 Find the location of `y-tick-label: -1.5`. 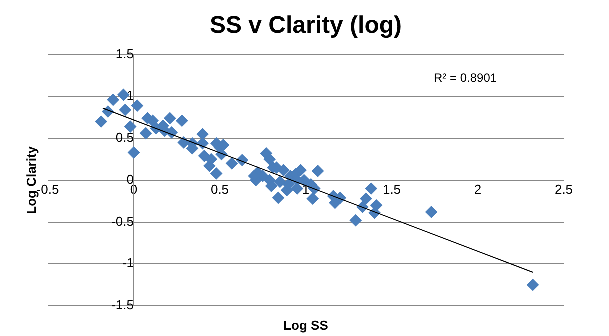

y-tick-label: -1.5 is located at coordinates (123, 305).